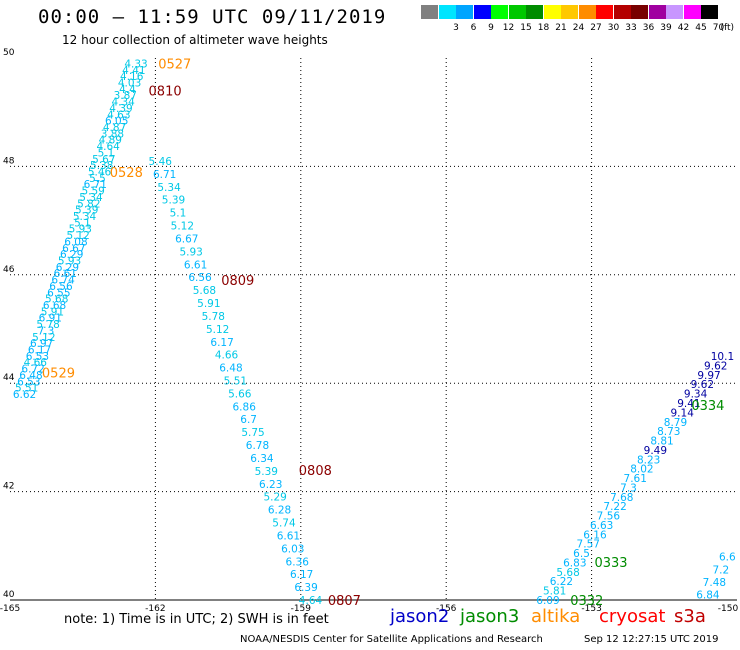 The height and width of the screenshot is (650, 740). What do you see at coordinates (63, 281) in the screenshot?
I see `swh-value: 6.74` at bounding box center [63, 281].